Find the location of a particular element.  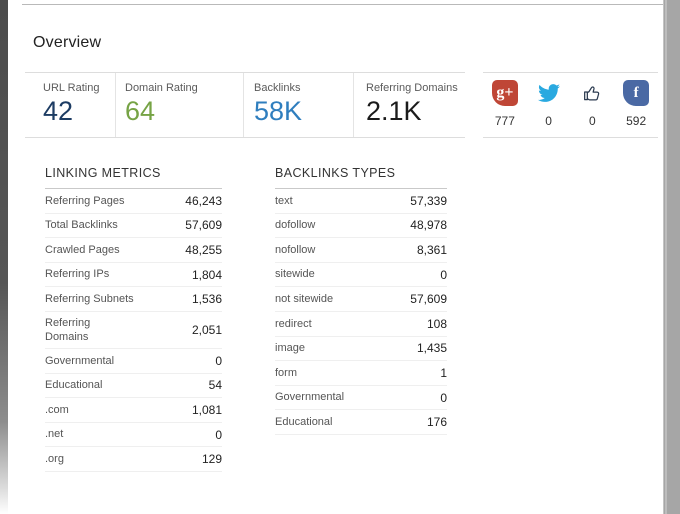

page-title: Overview is located at coordinates (67, 42).